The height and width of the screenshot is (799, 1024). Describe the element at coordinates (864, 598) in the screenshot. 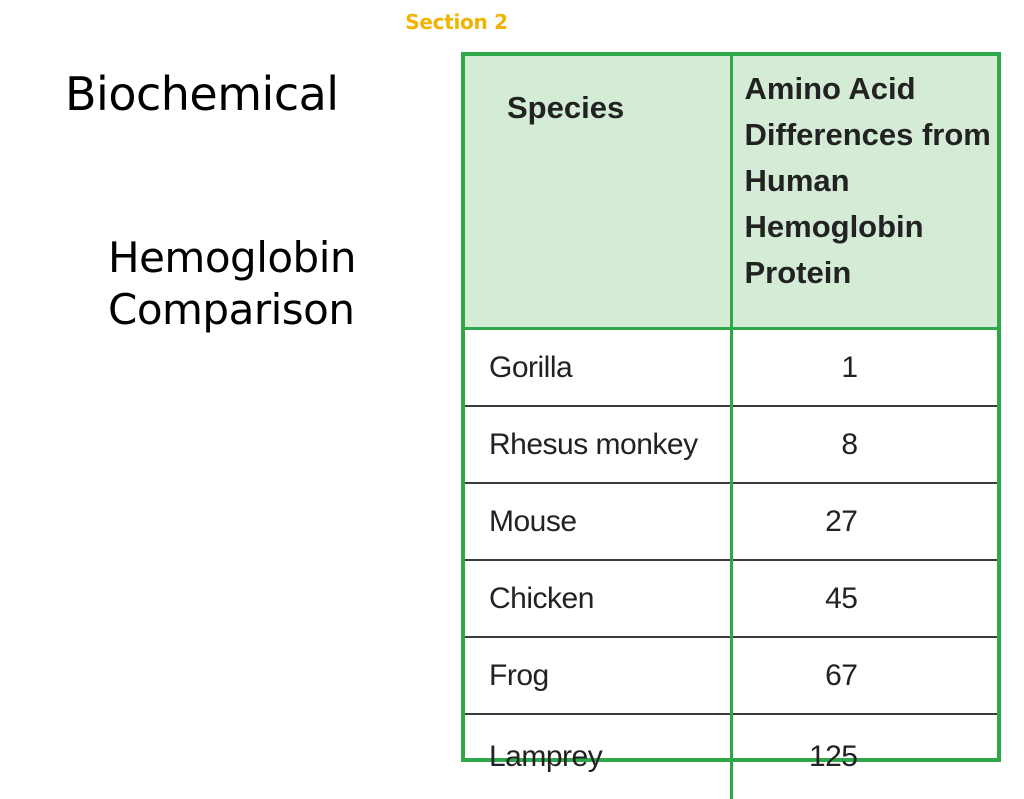

I see `differences-cell: 45` at that location.